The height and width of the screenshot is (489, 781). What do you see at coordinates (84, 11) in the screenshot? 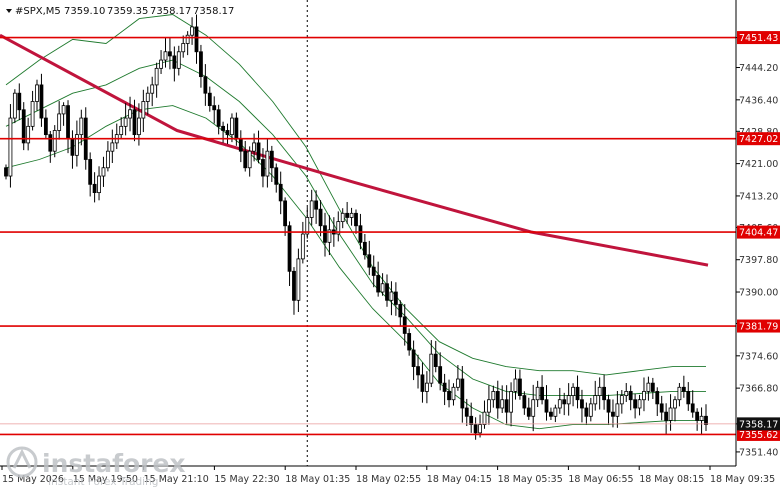
I see `ohlc-open: 7359.10` at bounding box center [84, 11].